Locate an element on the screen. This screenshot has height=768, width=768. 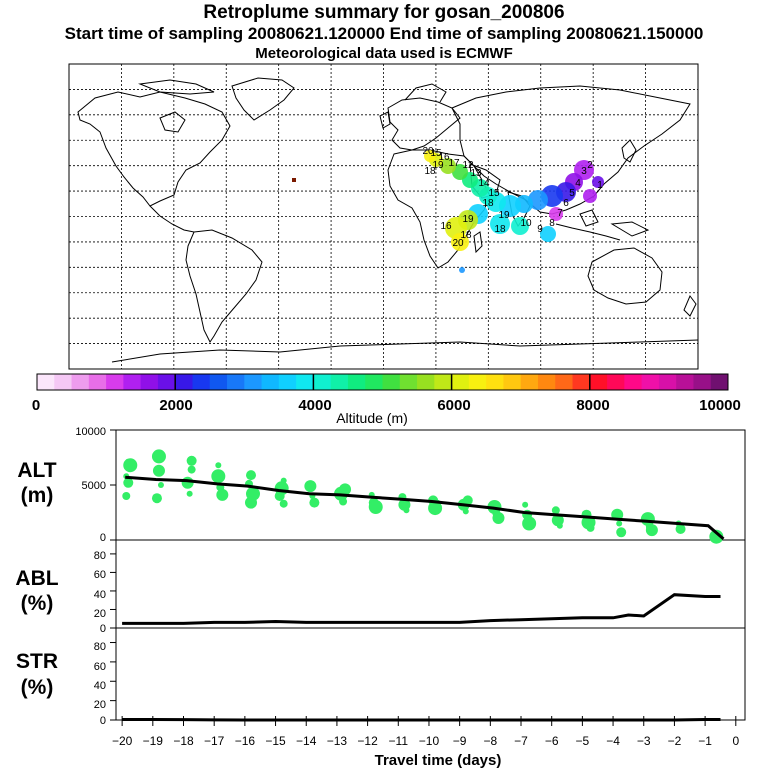
x-tick-label: −7 is located at coordinates (521, 741).